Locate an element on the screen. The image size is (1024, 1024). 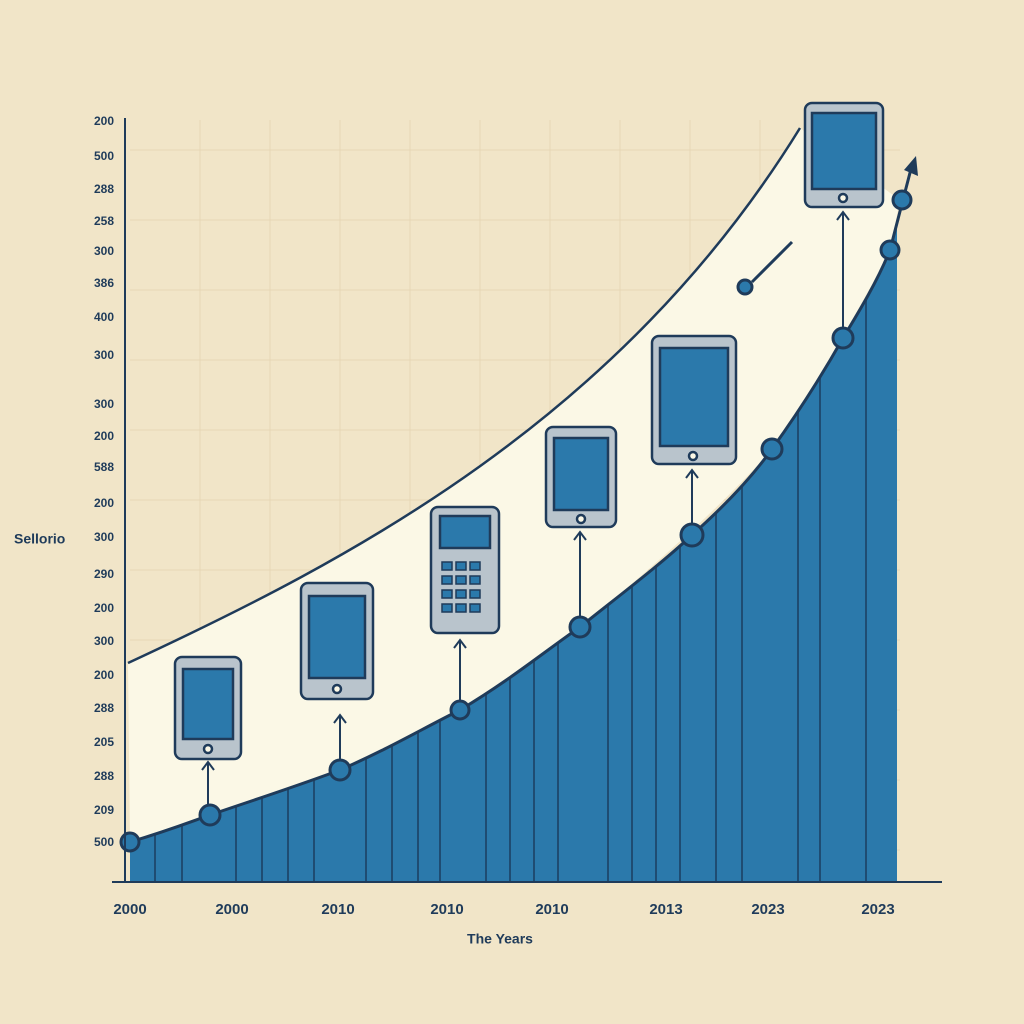
x-tick-labels: 2000 2000 2010 2010 2010 2013 2023 2023 is located at coordinates (503, 909).